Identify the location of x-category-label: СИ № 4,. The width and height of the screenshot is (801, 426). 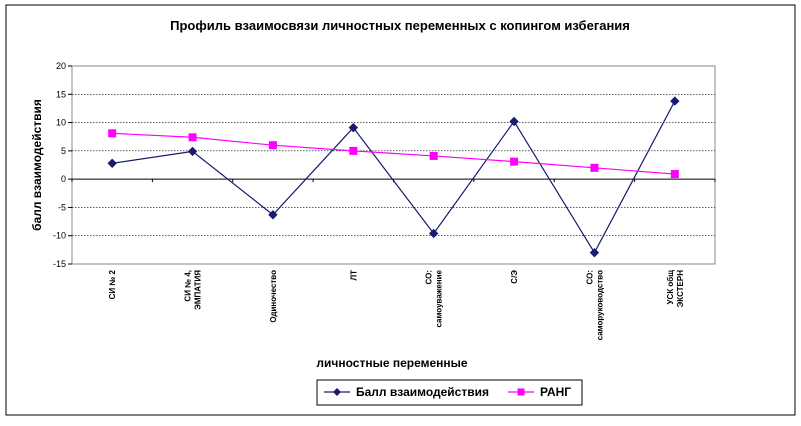
(188, 286).